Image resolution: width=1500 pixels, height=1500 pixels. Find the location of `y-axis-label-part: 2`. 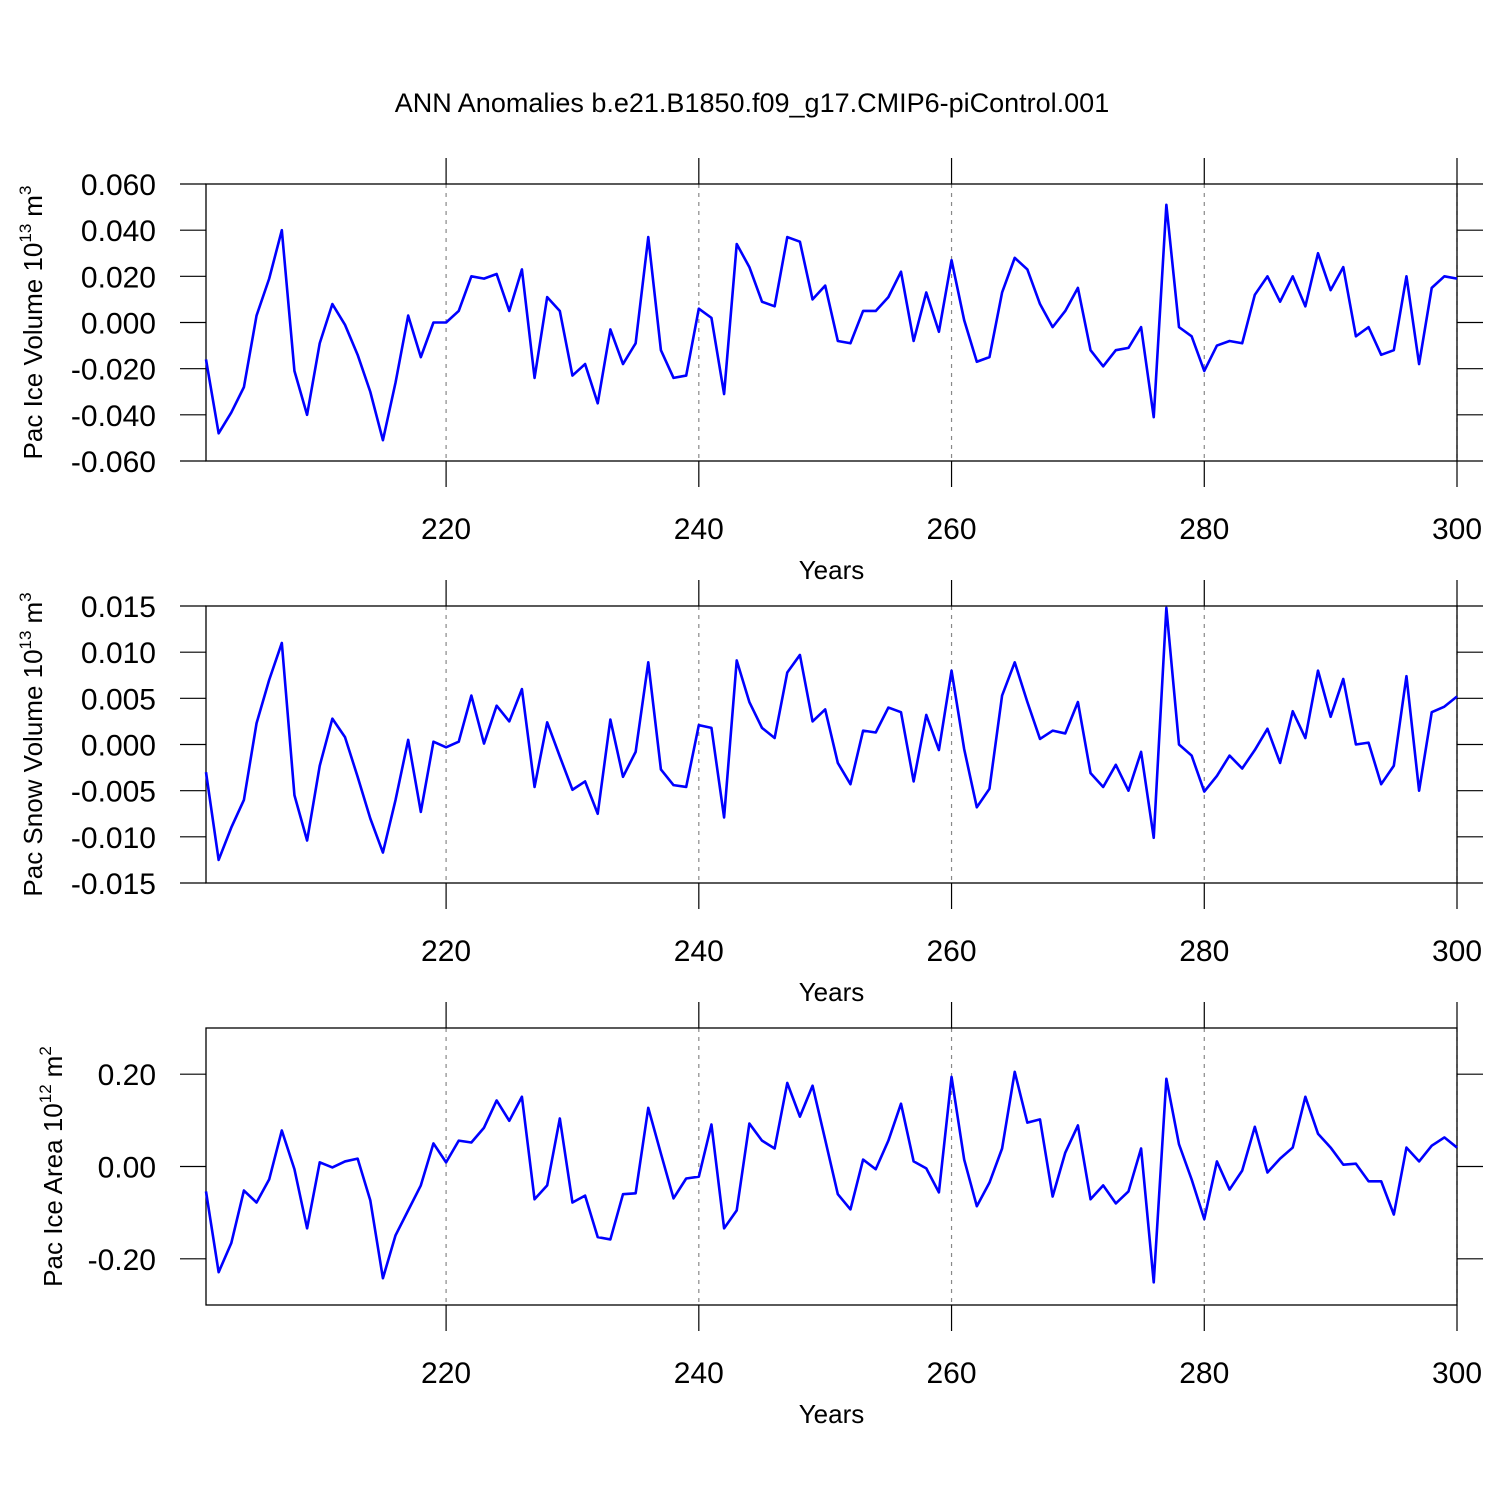

y-axis-label-part: 2 is located at coordinates (45, 1050).